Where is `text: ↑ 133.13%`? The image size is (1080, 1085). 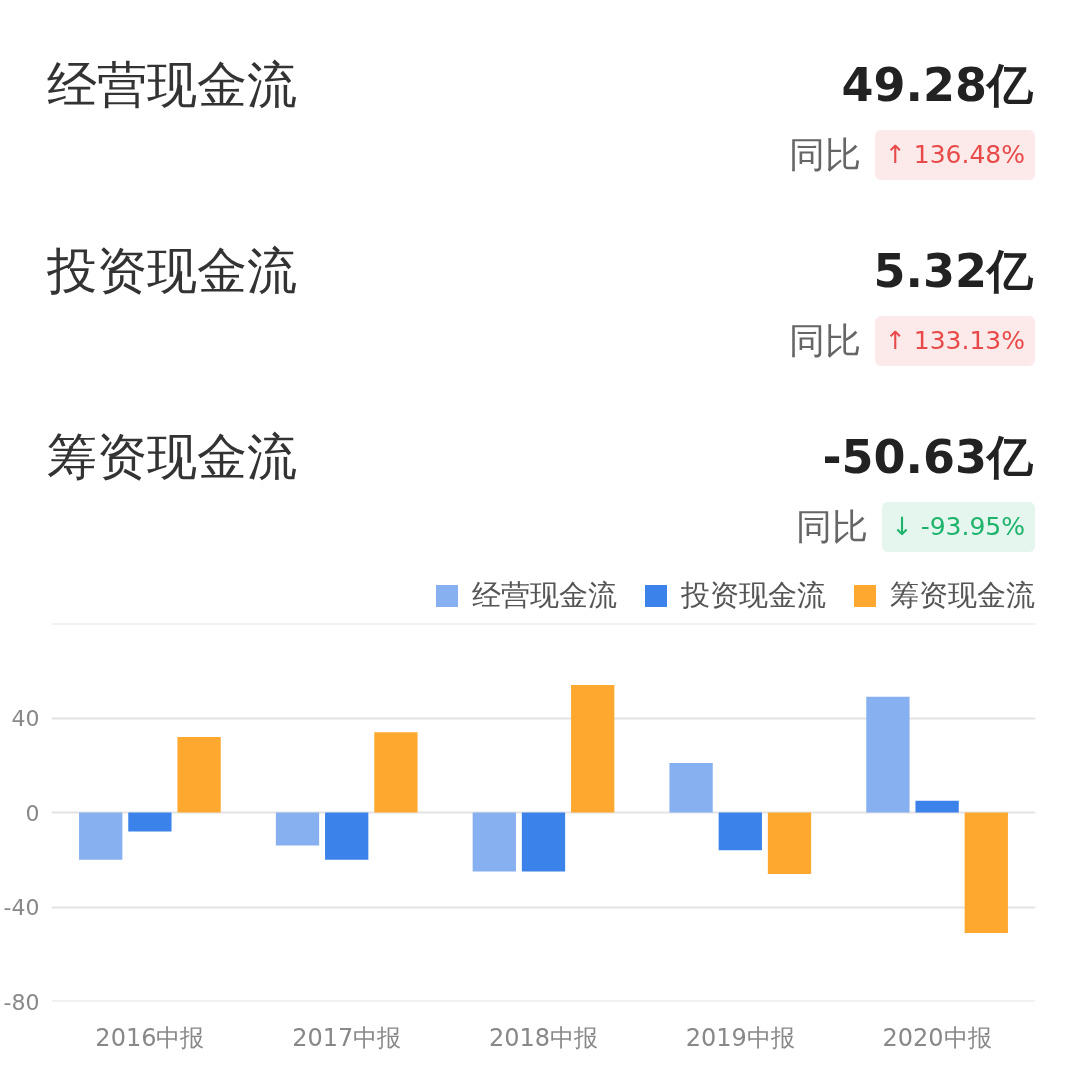 text: ↑ 133.13% is located at coordinates (954, 341).